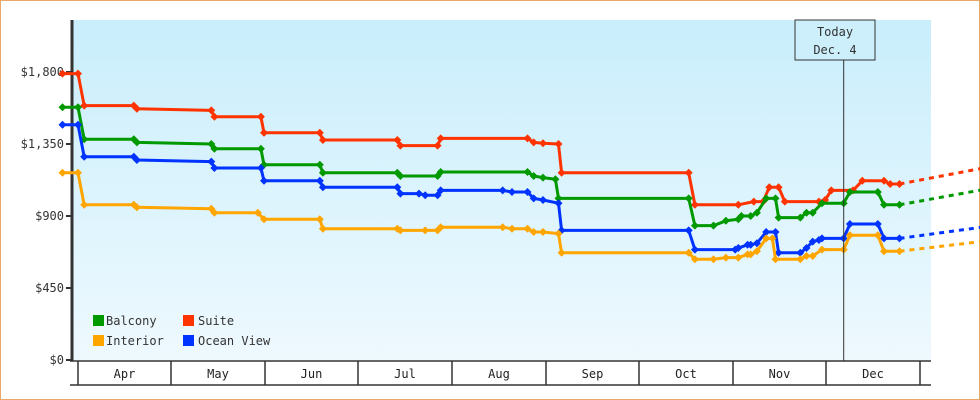 Image resolution: width=980 pixels, height=400 pixels. Describe the element at coordinates (128, 341) in the screenshot. I see `legend-item-interior: Interior` at that location.